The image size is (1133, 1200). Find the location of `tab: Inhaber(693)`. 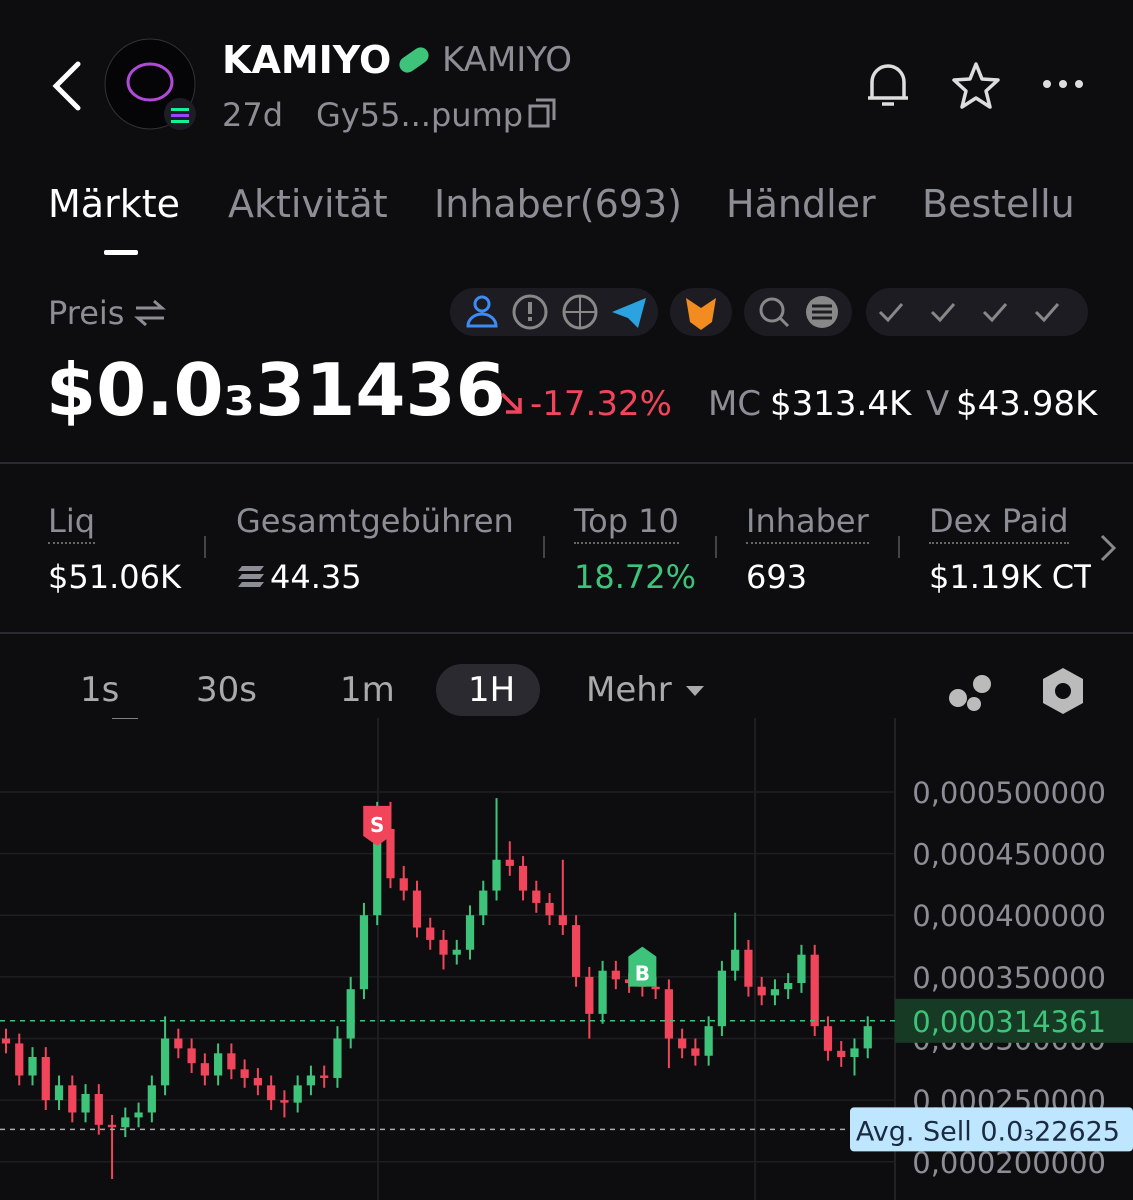

tab: Inhaber(693) is located at coordinates (558, 204).